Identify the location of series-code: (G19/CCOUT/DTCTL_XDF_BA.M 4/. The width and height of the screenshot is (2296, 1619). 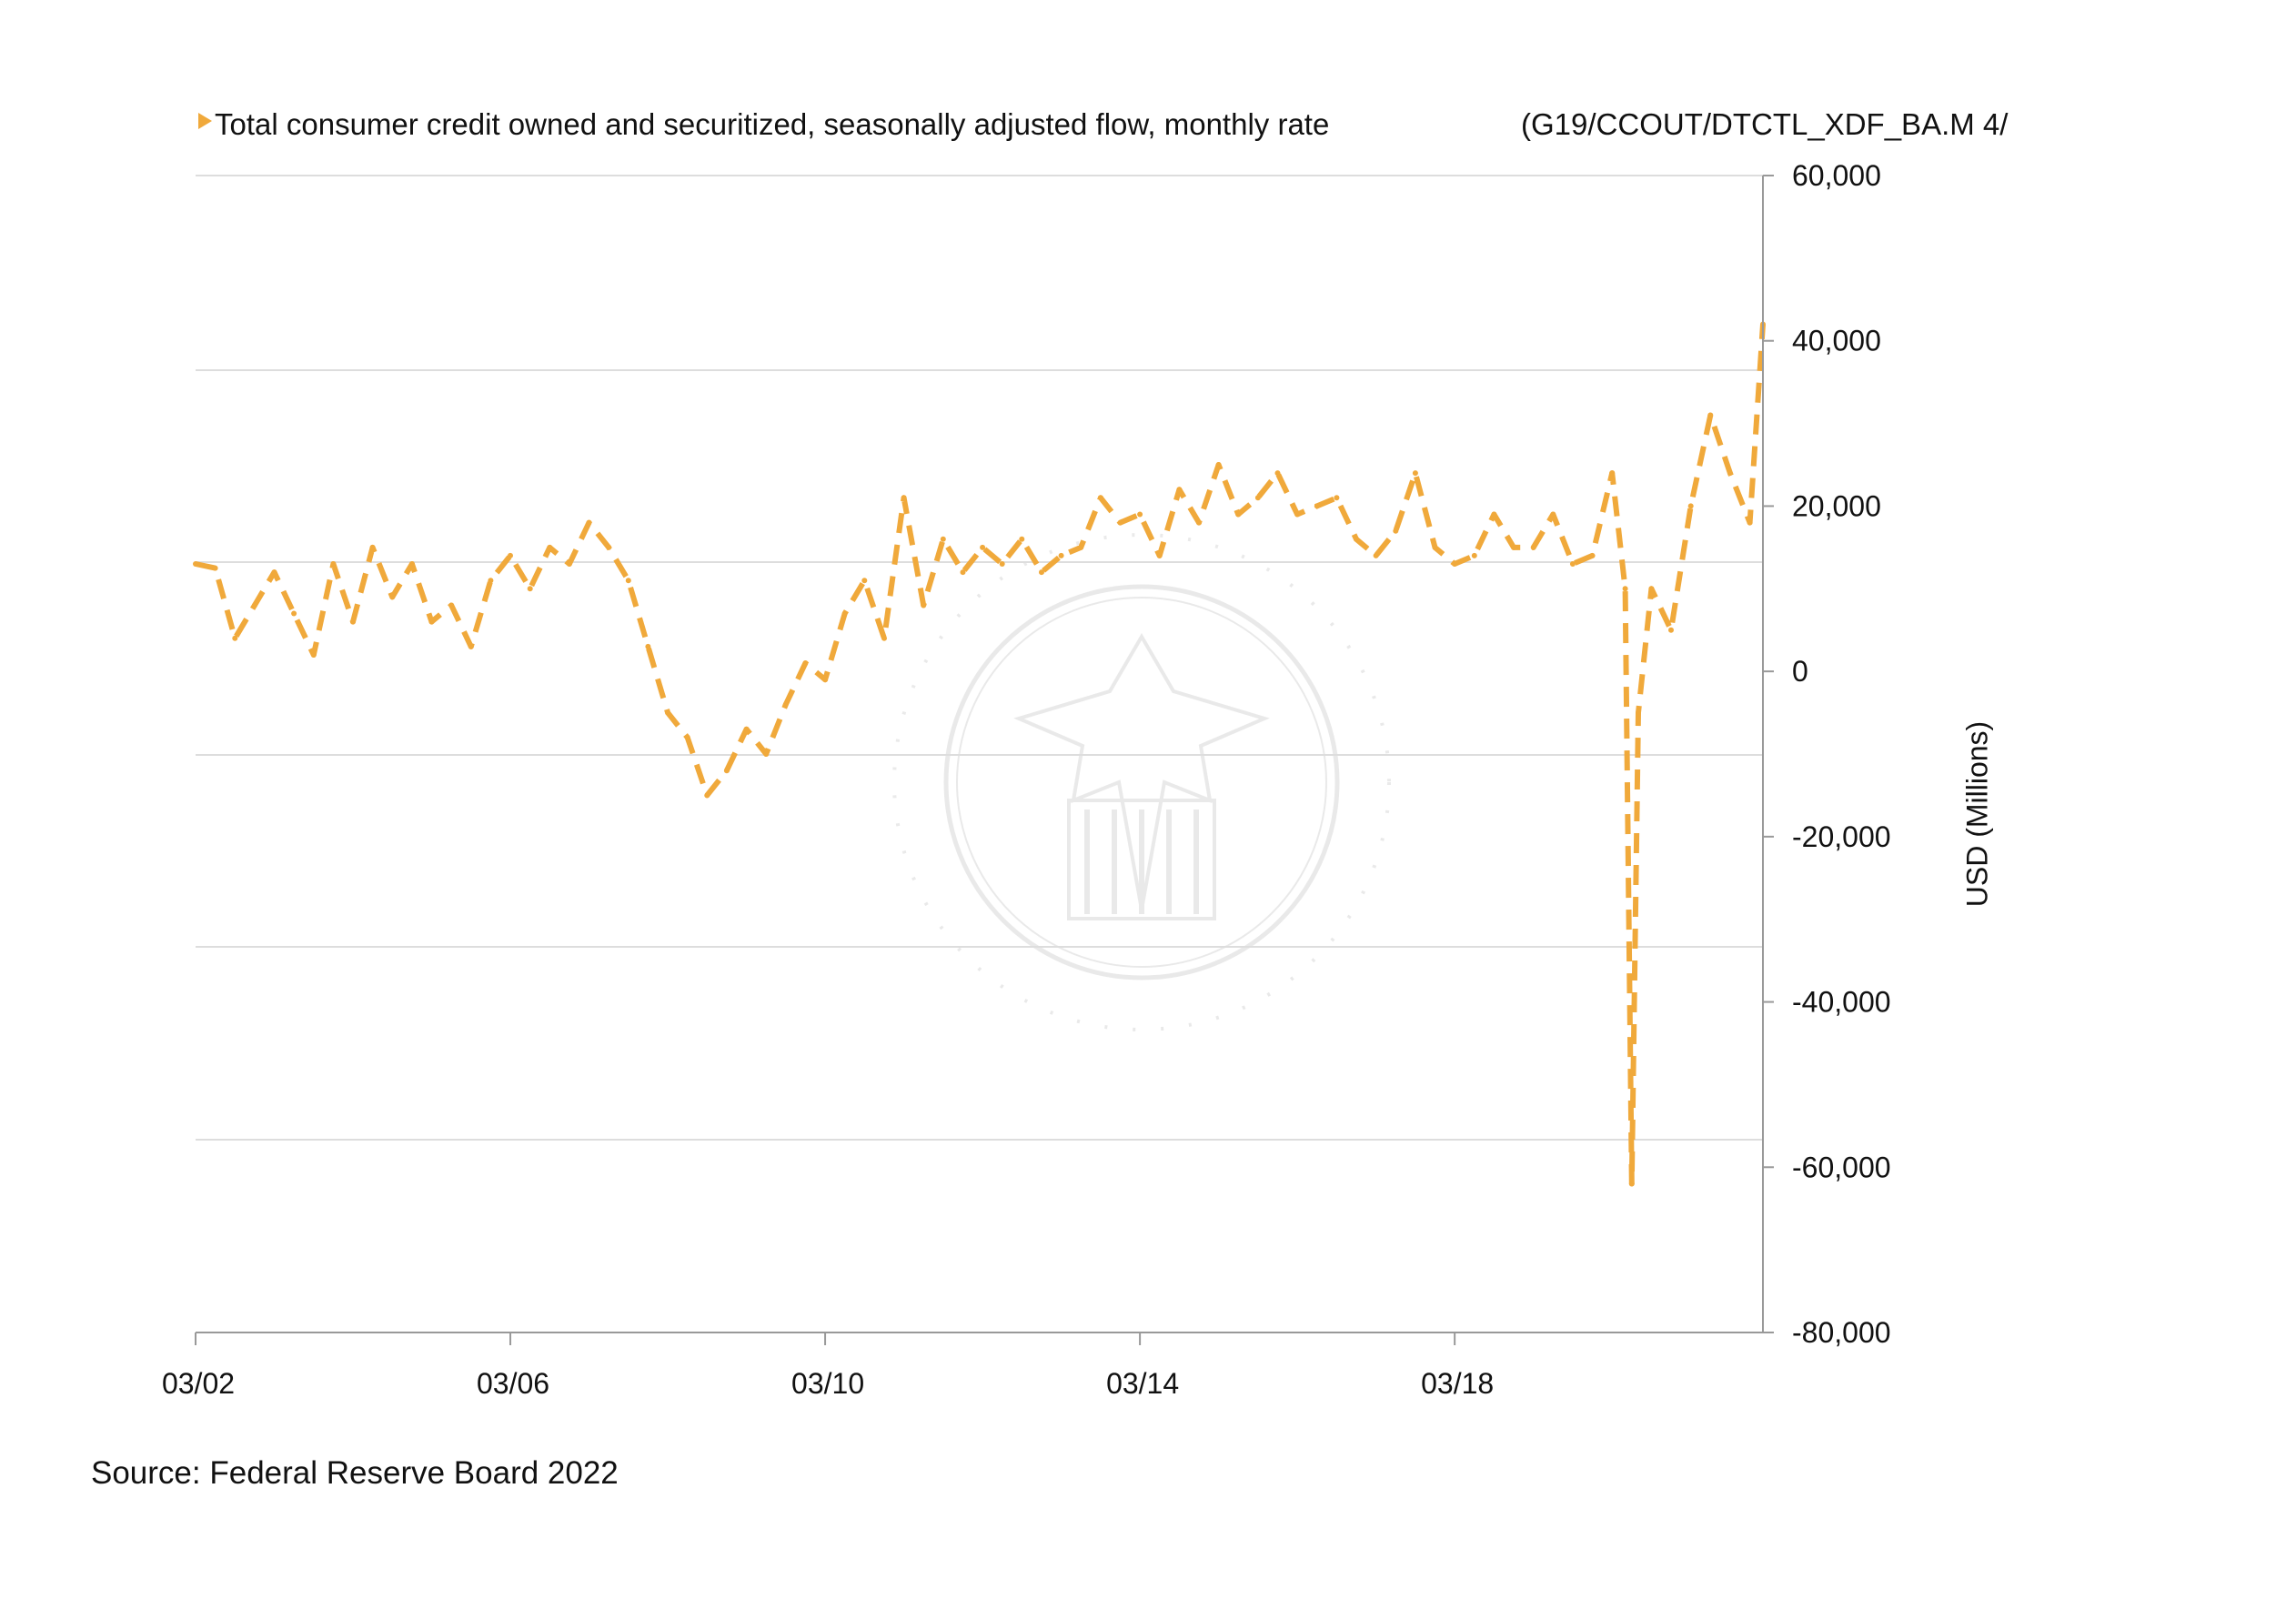
(1765, 124).